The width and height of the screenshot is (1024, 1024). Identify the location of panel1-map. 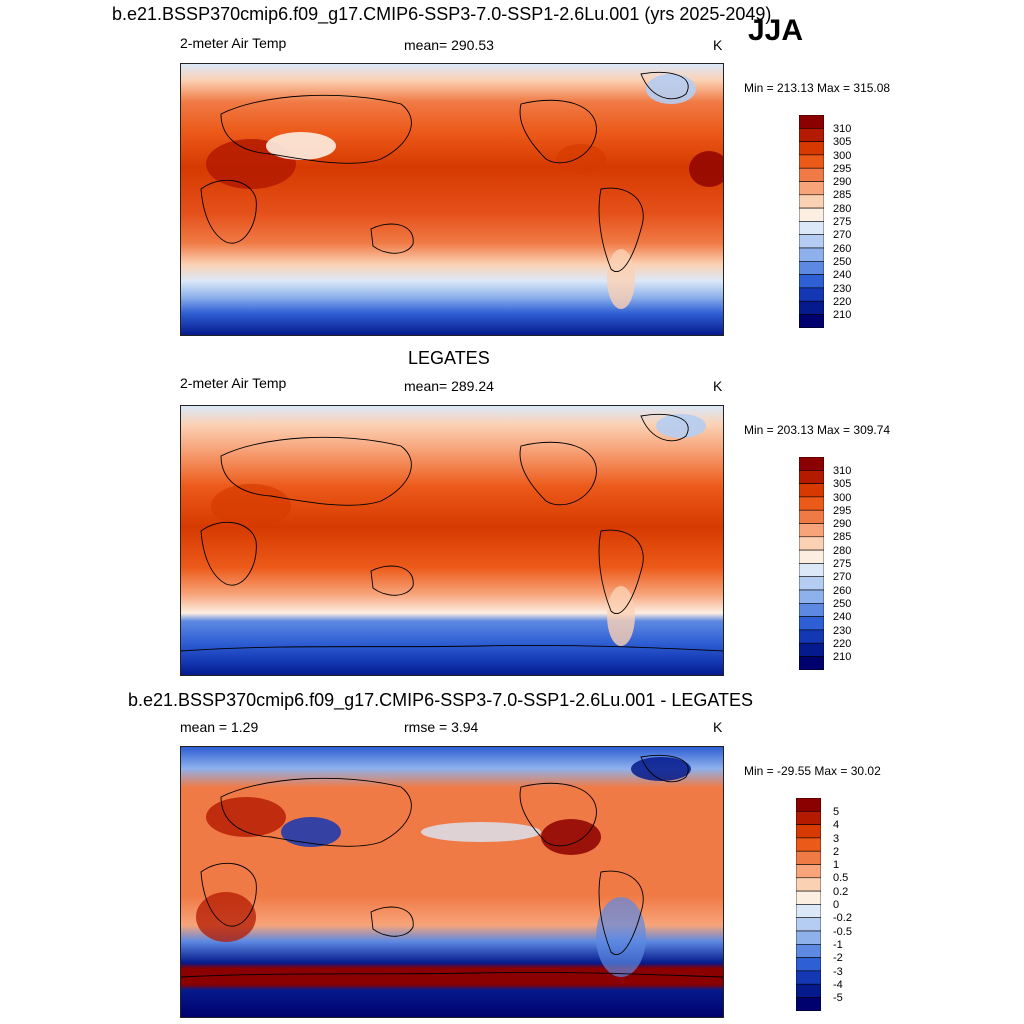
(452, 199).